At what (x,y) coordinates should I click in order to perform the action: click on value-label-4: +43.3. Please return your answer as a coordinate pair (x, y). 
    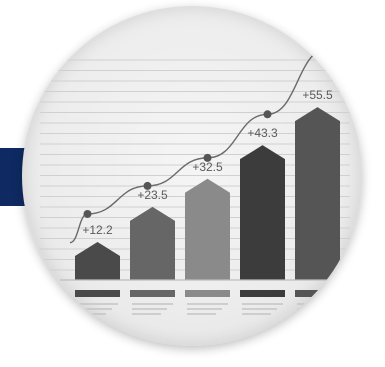
    Looking at the image, I should click on (262, 133).